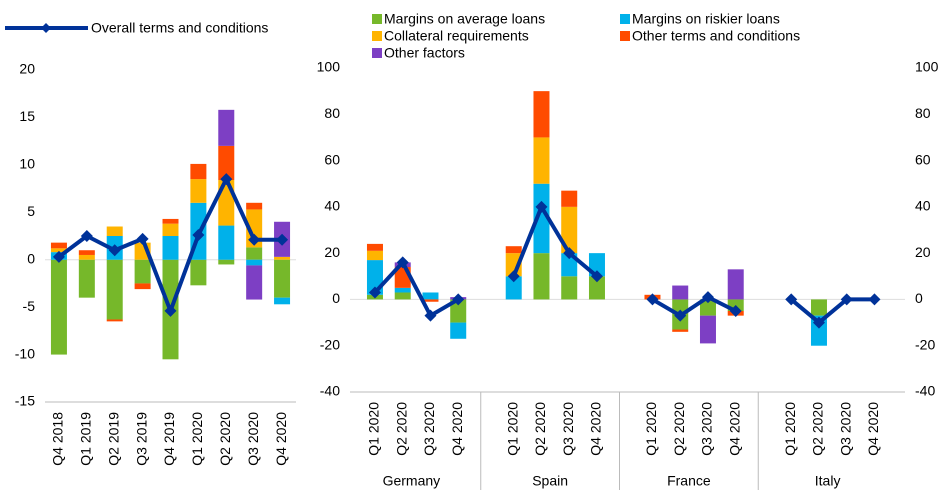 Image resolution: width=949 pixels, height=490 pixels. What do you see at coordinates (27, 116) in the screenshot?
I see `y-tick-label: 15` at bounding box center [27, 116].